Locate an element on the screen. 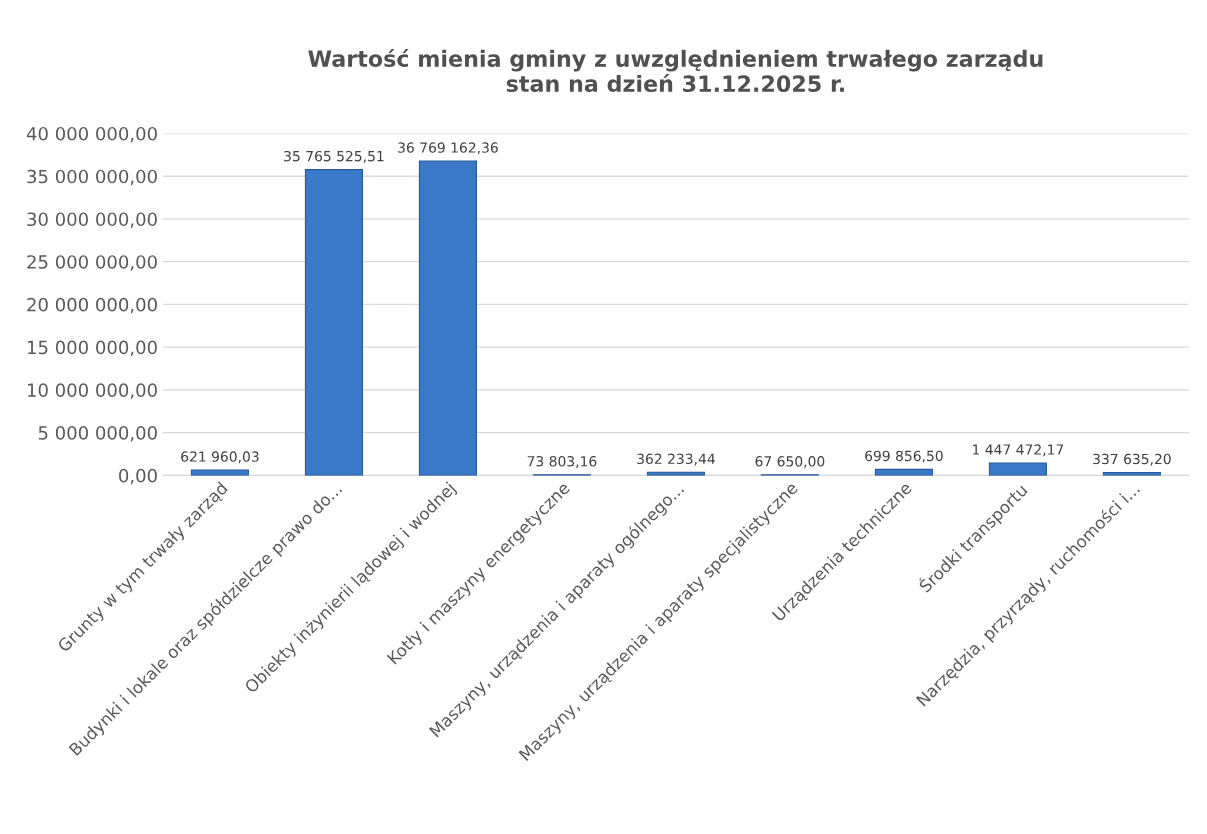 The width and height of the screenshot is (1207, 834). data-label: 67 650,00 is located at coordinates (790, 462).